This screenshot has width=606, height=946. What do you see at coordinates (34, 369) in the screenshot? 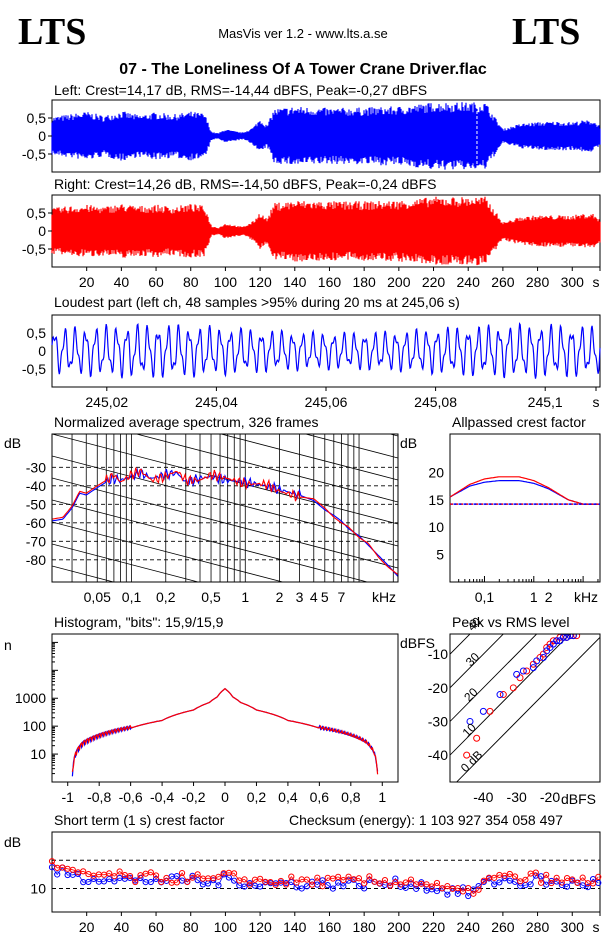
I see `loudest-ytick-label: -0,5` at bounding box center [34, 369].